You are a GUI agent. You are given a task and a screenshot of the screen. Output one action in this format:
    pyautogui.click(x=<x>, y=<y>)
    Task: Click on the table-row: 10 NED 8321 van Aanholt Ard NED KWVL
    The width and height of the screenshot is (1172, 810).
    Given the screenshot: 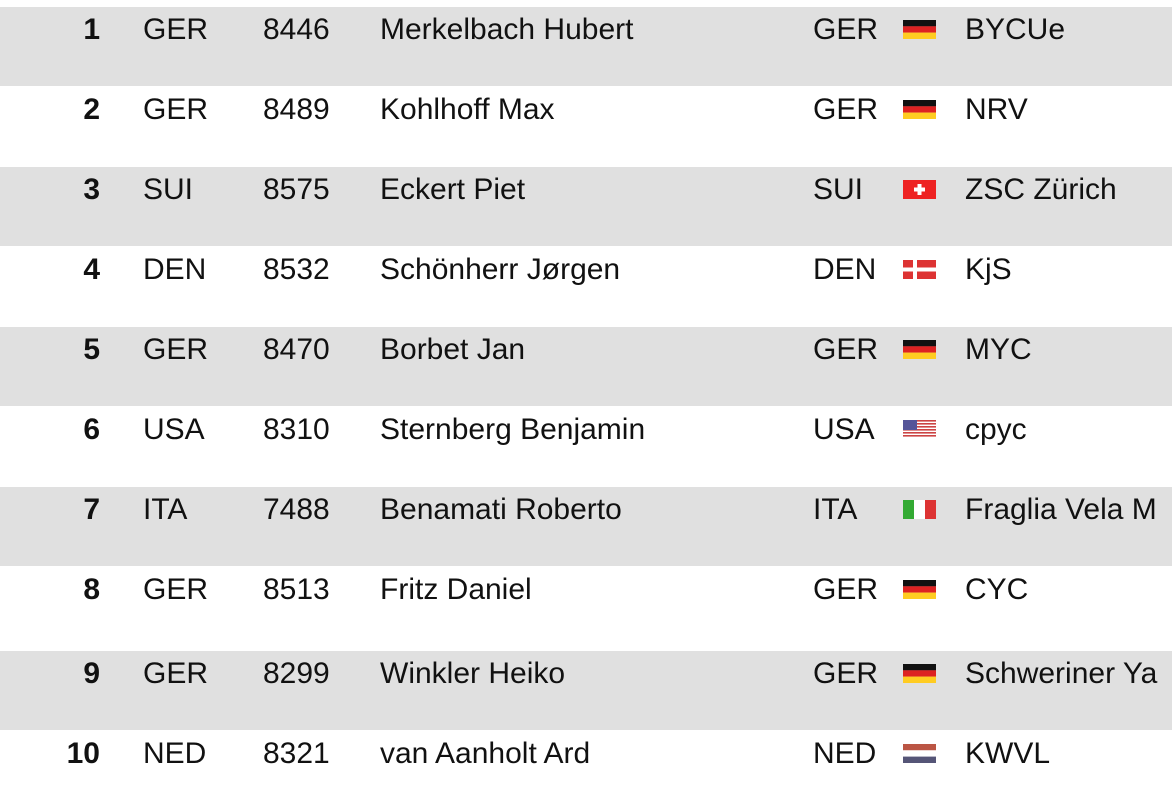 What is the action you would take?
    pyautogui.click(x=586, y=770)
    